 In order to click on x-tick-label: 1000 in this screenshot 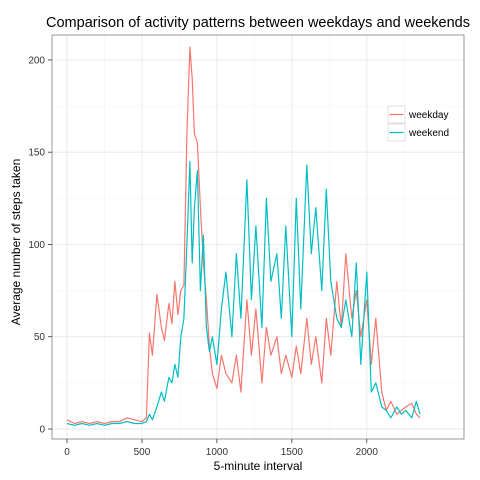, I will do `click(217, 452)`.